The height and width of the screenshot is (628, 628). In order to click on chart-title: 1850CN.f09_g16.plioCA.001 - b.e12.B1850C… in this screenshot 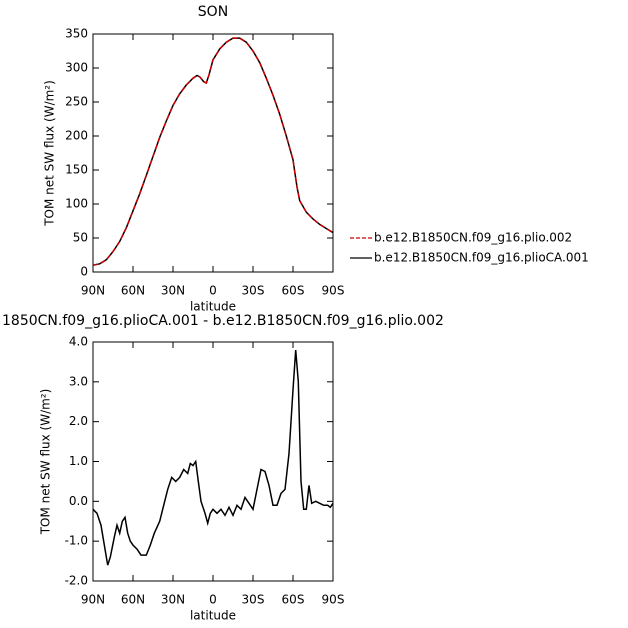, I will do `click(223, 321)`.